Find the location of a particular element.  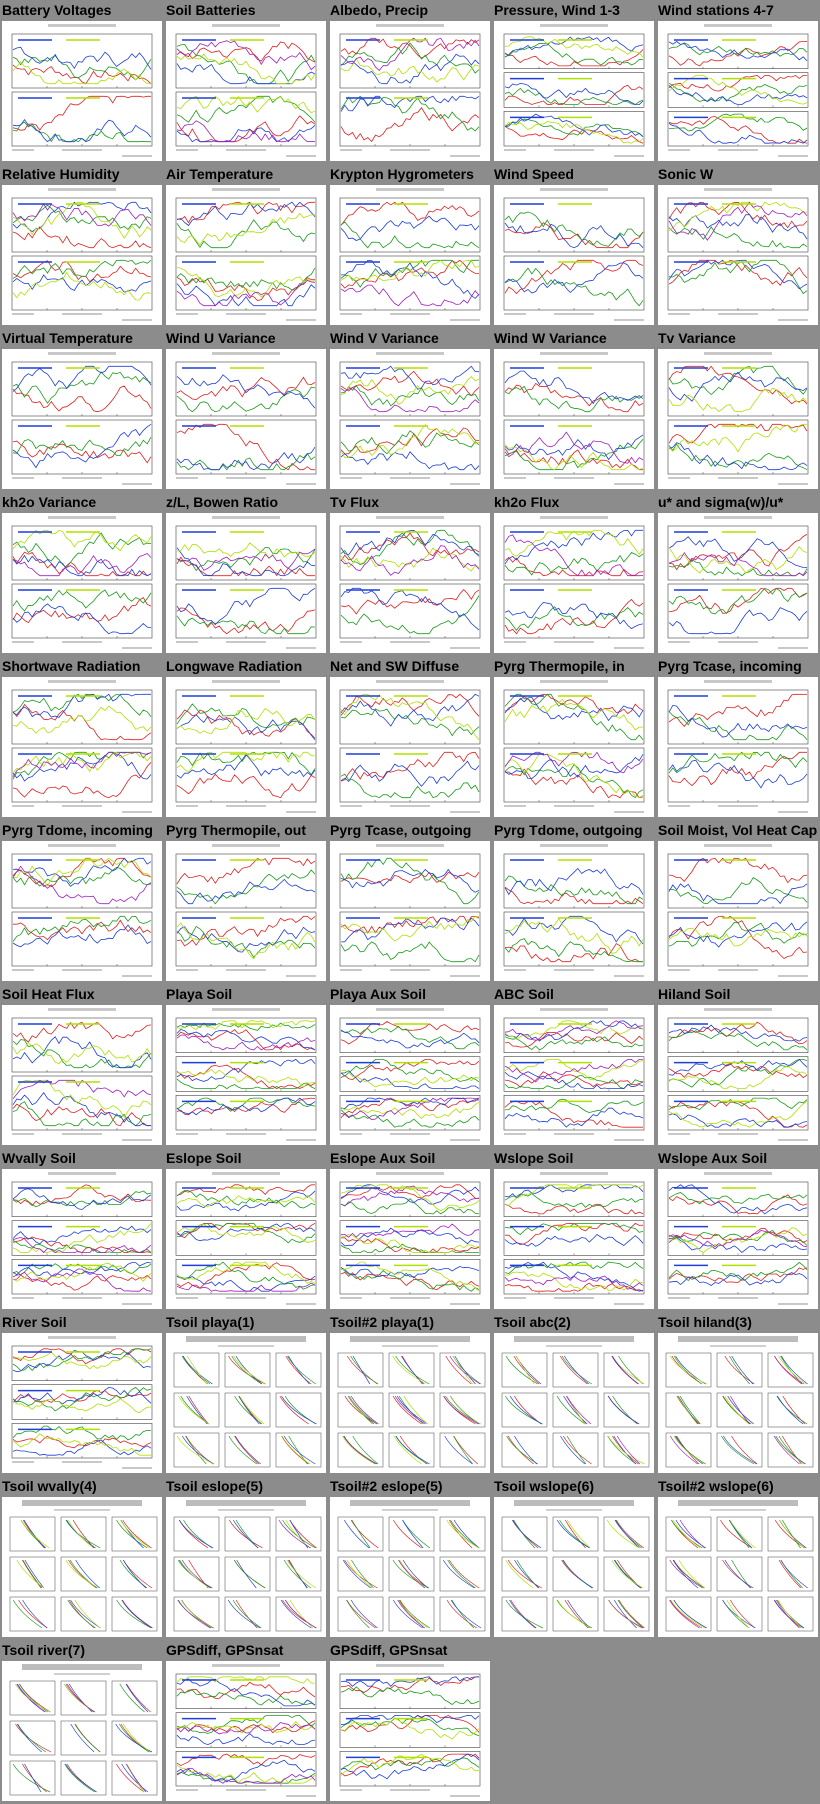

plot-tile: Tsoil hiland(3) is located at coordinates (737, 1392).